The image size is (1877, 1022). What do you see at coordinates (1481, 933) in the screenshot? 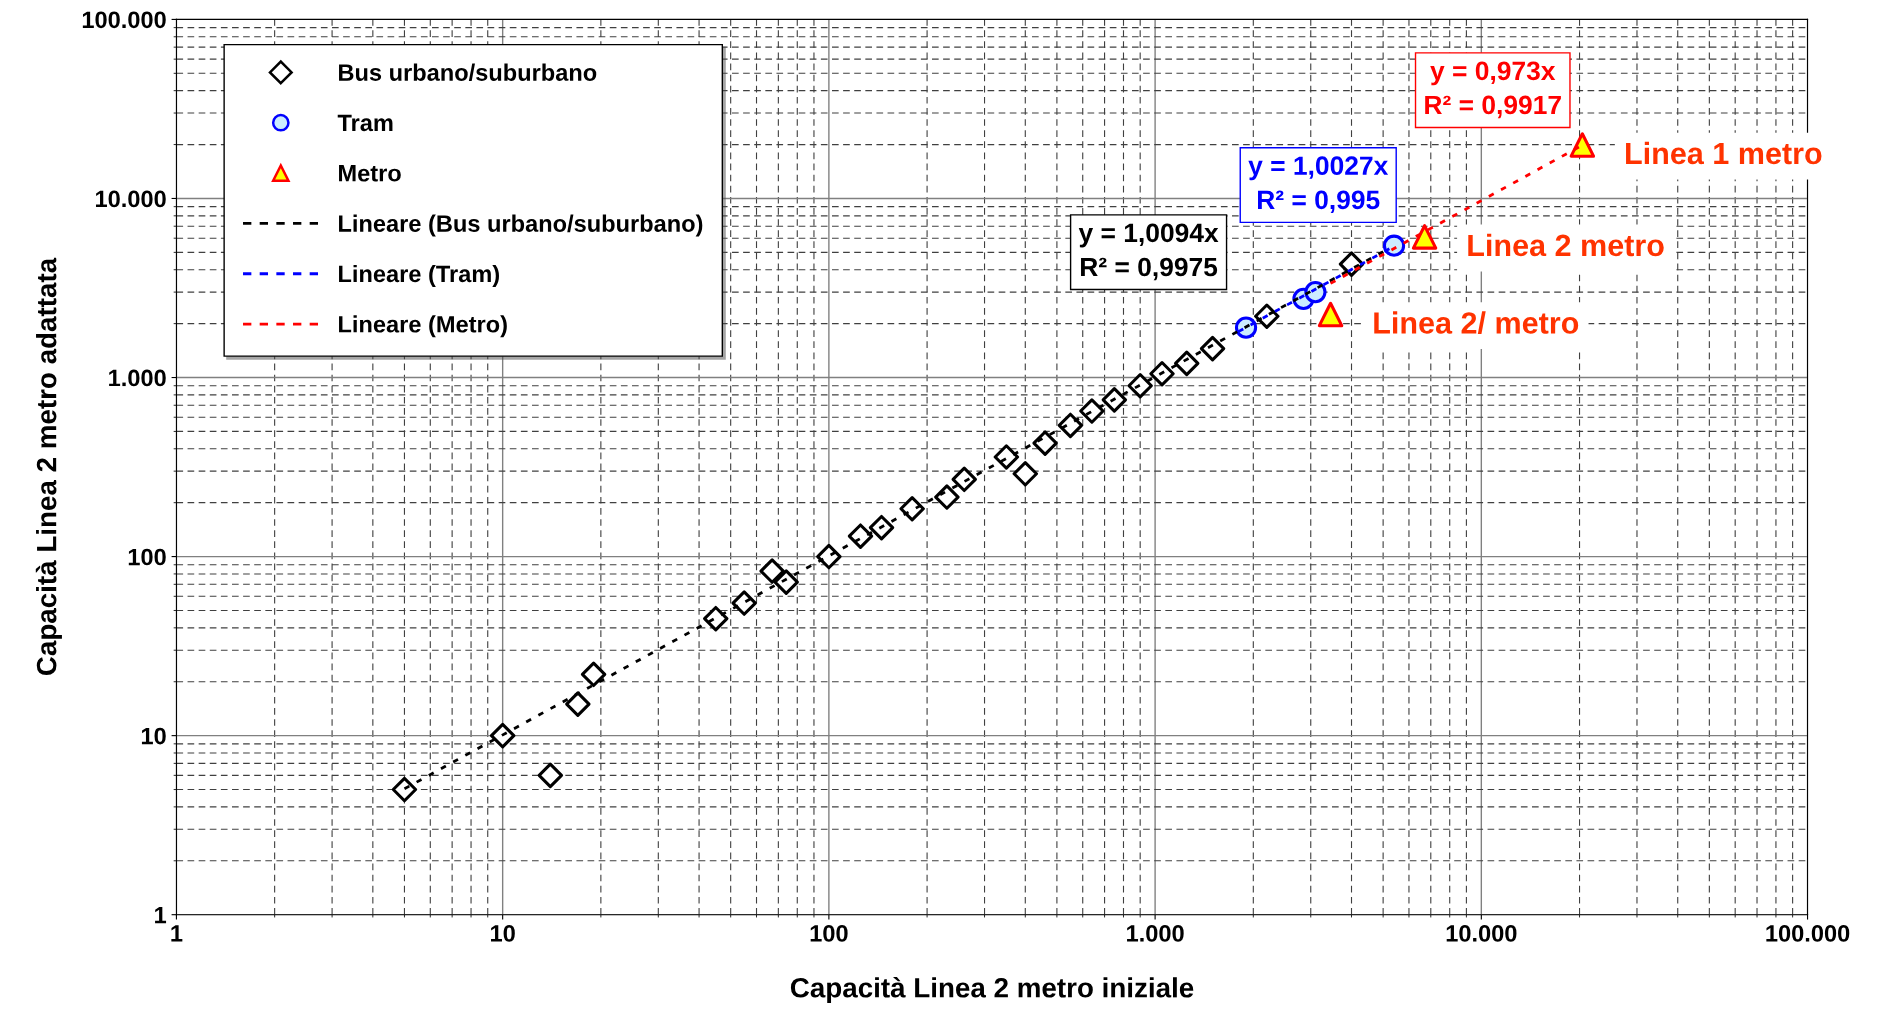
I see `x-tick-label: 10.000` at bounding box center [1481, 933].